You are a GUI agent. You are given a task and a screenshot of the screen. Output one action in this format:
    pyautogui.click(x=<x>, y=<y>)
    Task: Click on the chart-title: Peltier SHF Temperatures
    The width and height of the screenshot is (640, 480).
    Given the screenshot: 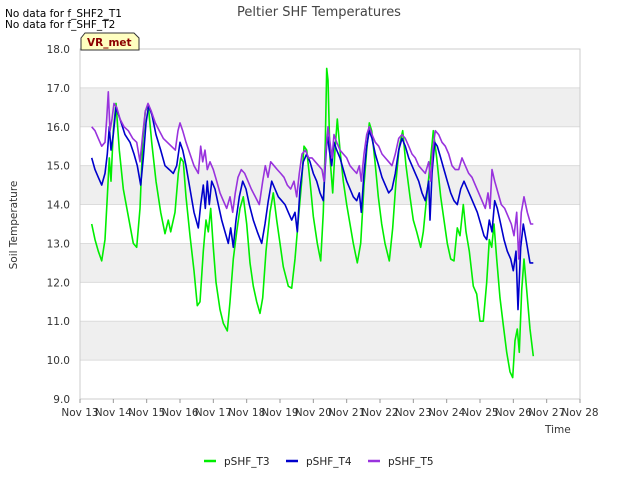 What is the action you would take?
    pyautogui.click(x=319, y=12)
    